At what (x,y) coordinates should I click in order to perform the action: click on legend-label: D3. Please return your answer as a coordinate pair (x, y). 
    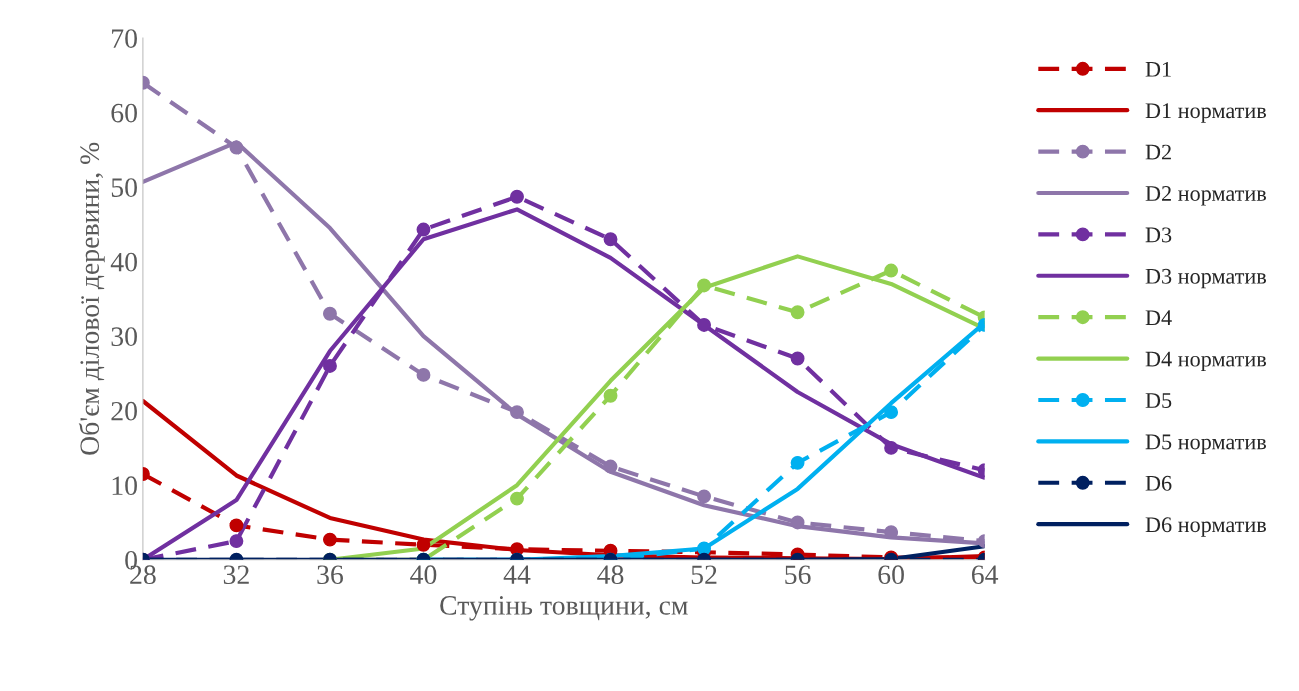
    Looking at the image, I should click on (1158, 235).